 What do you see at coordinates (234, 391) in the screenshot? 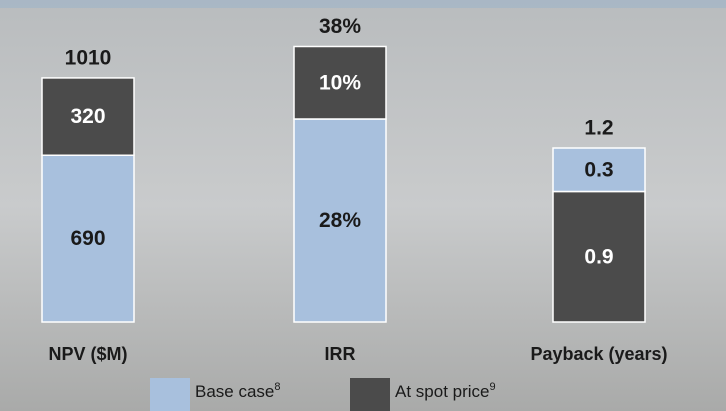
I see `legend-name: Base case` at bounding box center [234, 391].